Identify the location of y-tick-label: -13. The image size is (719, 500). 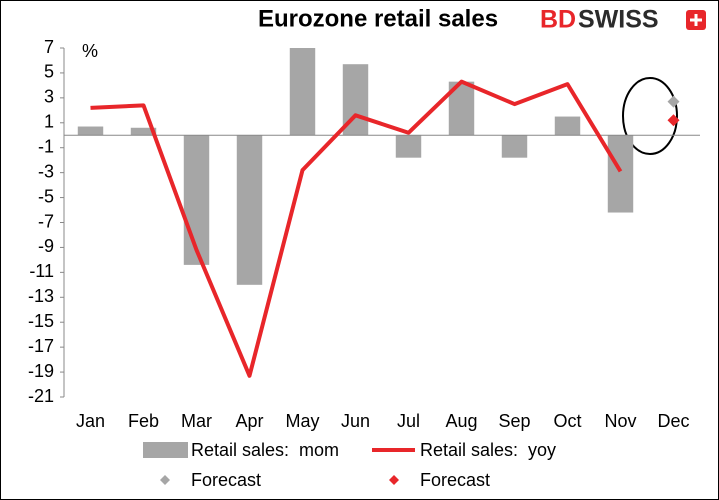
(41, 296).